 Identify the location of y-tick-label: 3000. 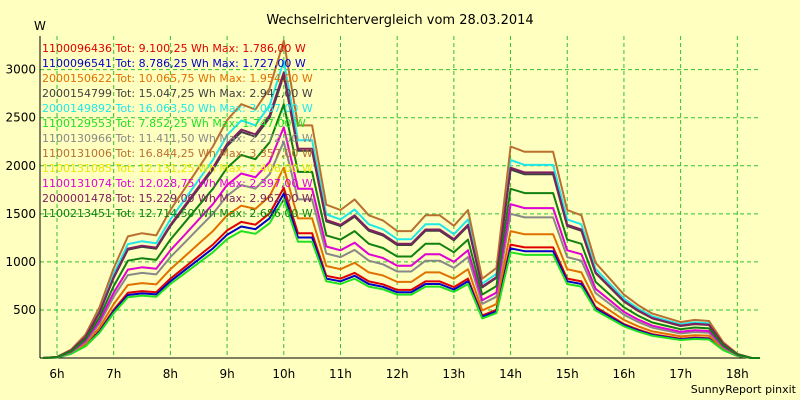
(20, 70).